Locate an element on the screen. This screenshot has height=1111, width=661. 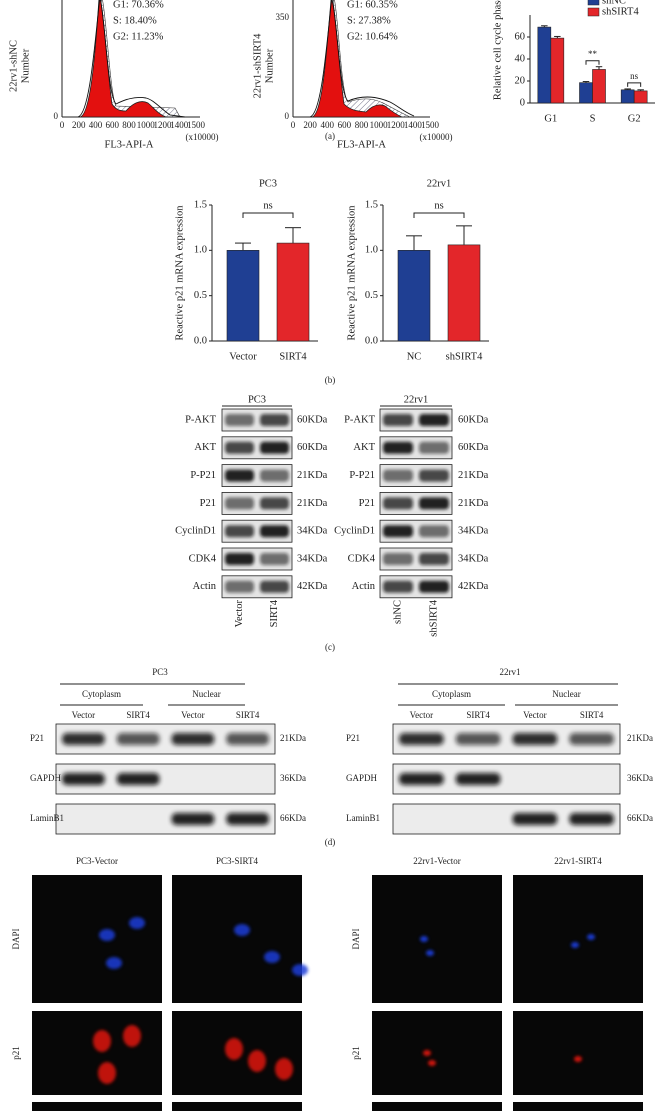
phase-stat: G1: 60.35% is located at coordinates (372, 5).